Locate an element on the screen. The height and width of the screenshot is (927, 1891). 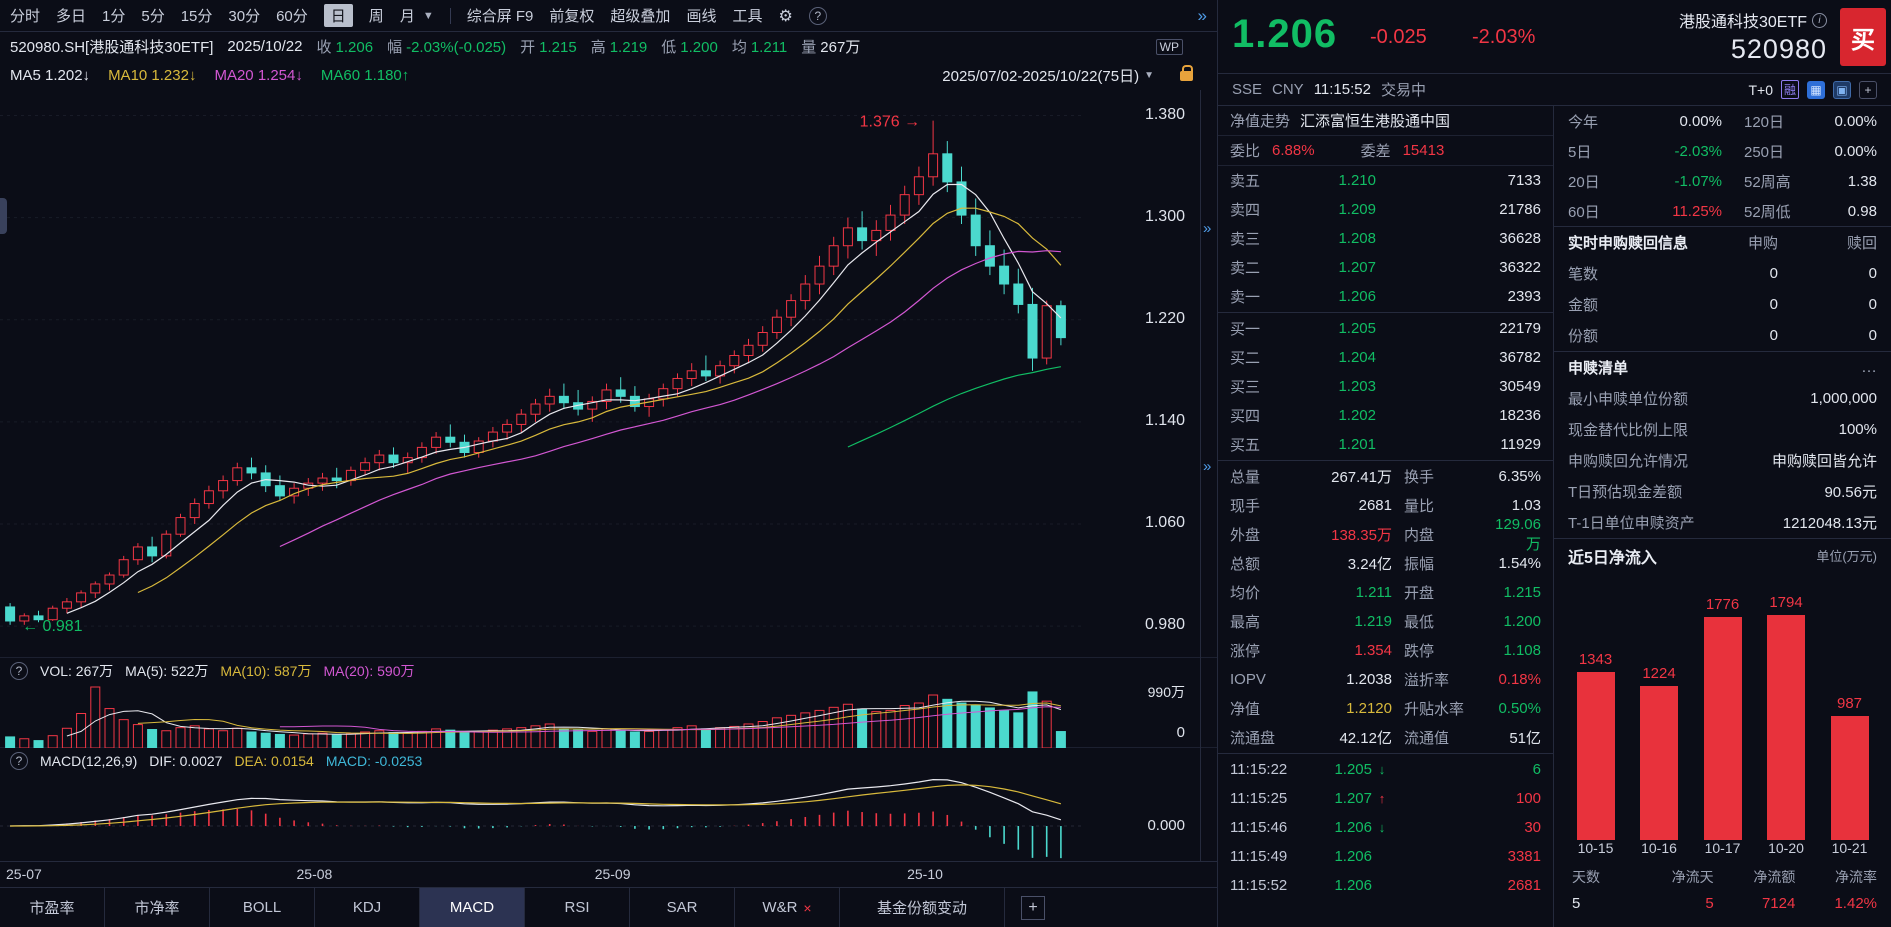
bar-value: 1343 is located at coordinates (1595, 659).